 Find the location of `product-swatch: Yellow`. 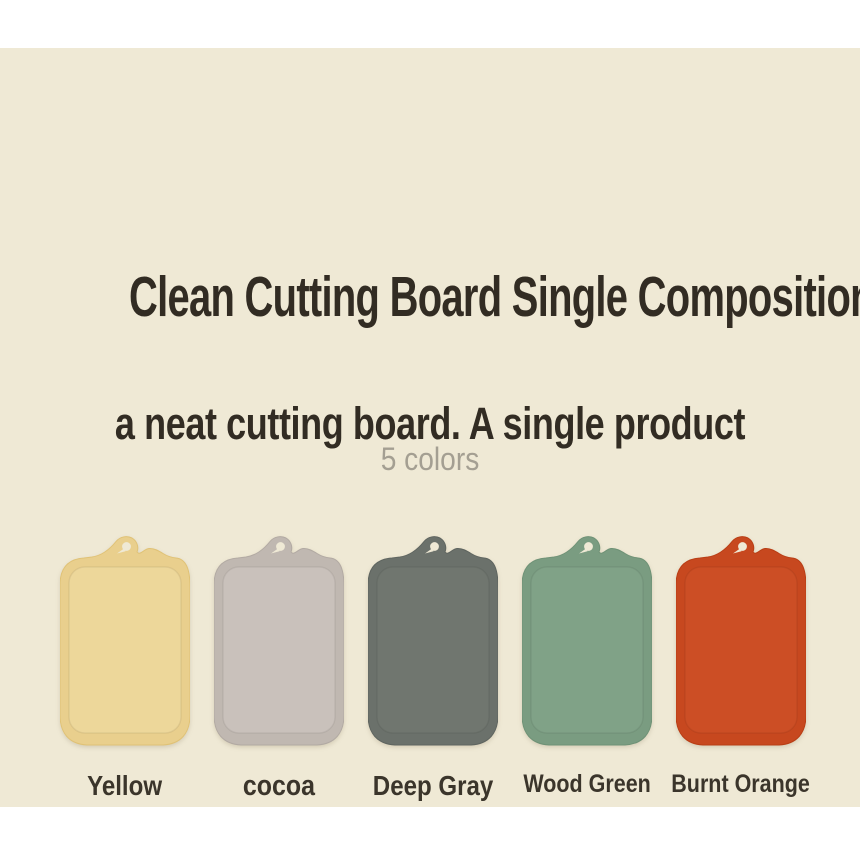

product-swatch: Yellow is located at coordinates (125, 668).